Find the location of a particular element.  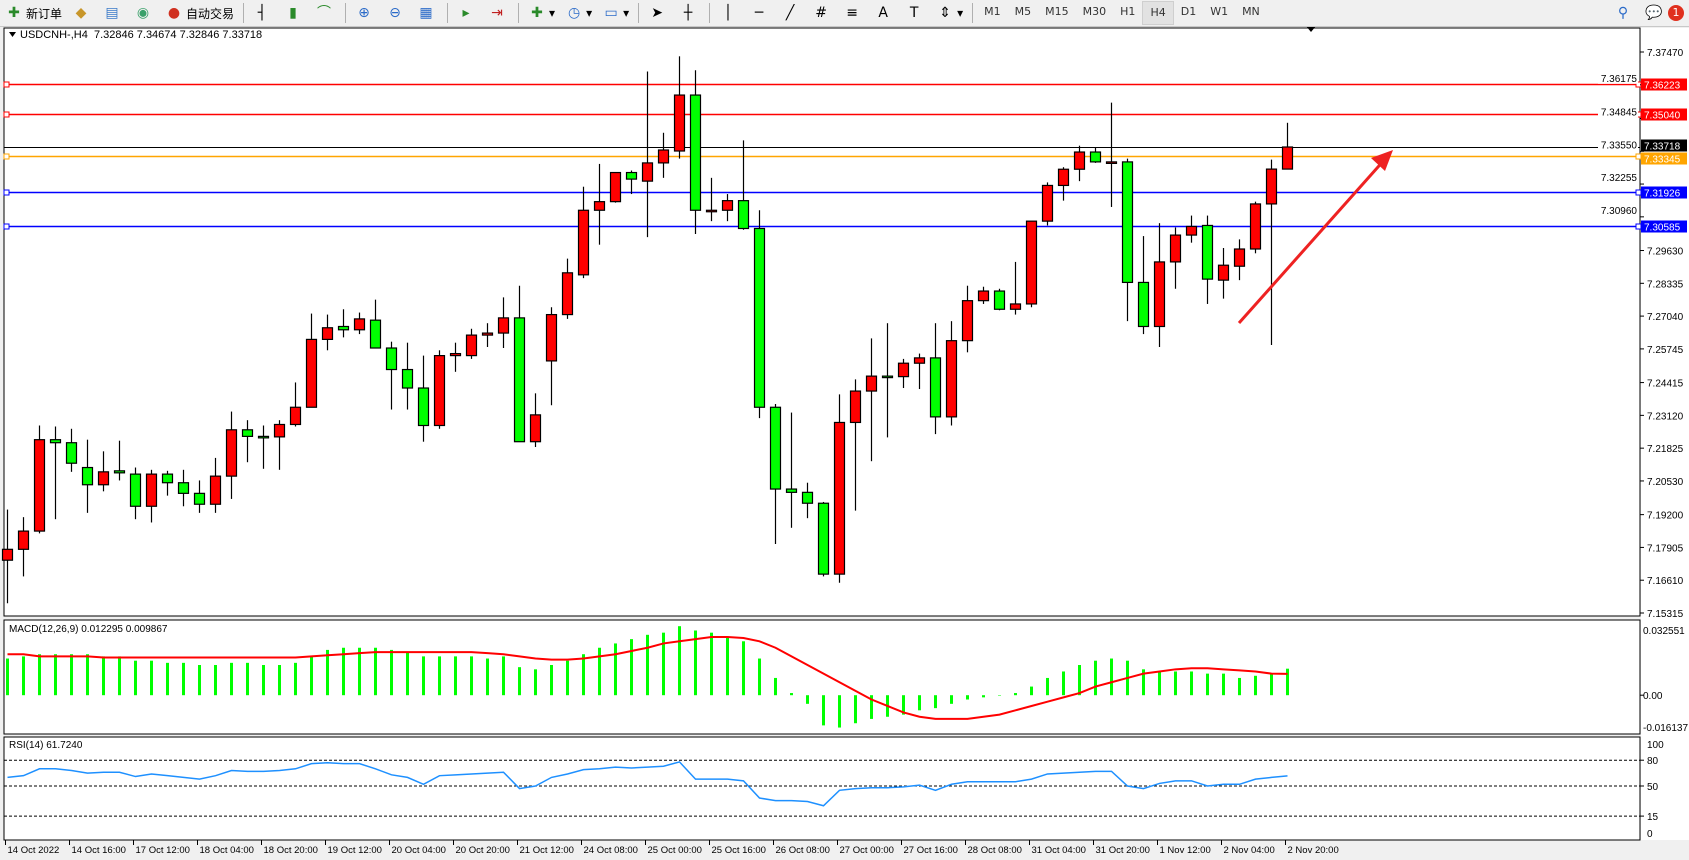

autoscroll-button: ⇥ is located at coordinates (498, 13).